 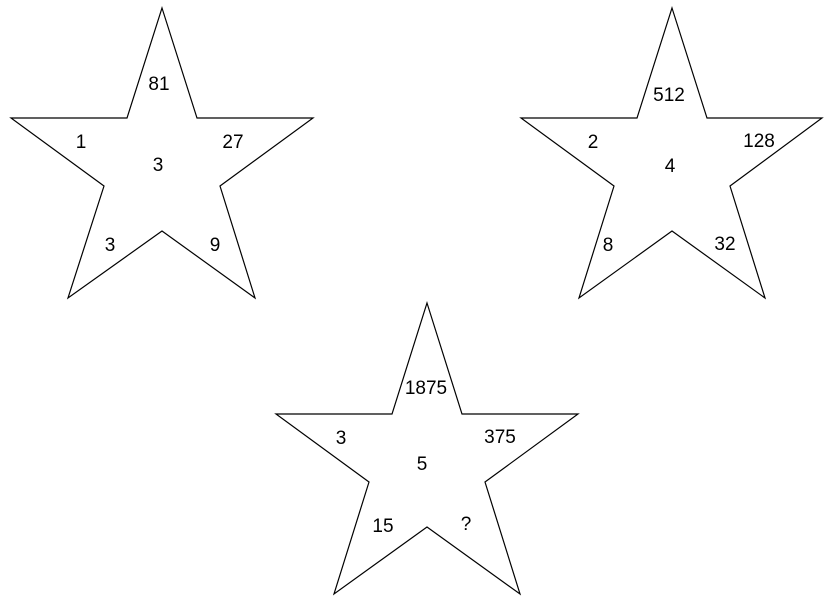 I want to click on star-2-upper-left-number: 2, so click(x=593, y=142).